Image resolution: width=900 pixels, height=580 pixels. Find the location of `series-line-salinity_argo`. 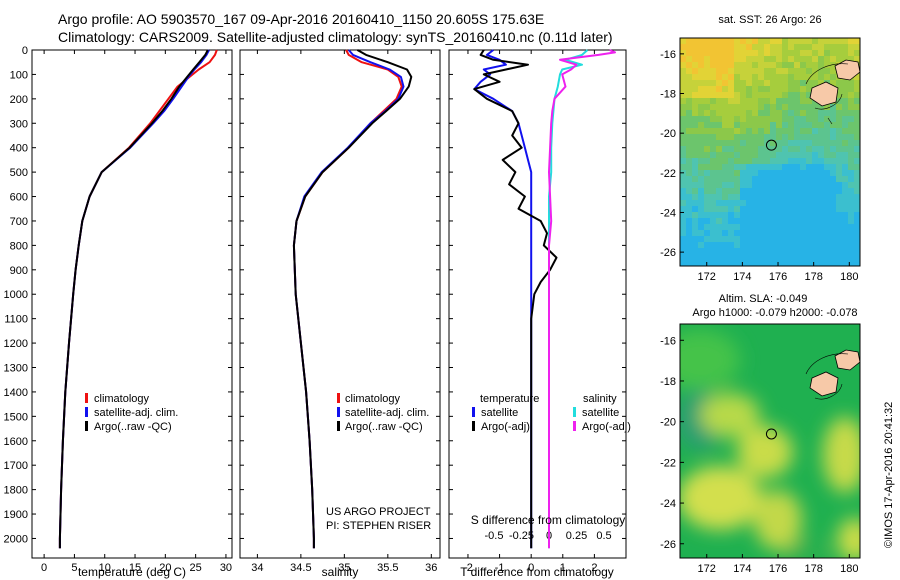

series-line-salinity_argo is located at coordinates (582, 299).